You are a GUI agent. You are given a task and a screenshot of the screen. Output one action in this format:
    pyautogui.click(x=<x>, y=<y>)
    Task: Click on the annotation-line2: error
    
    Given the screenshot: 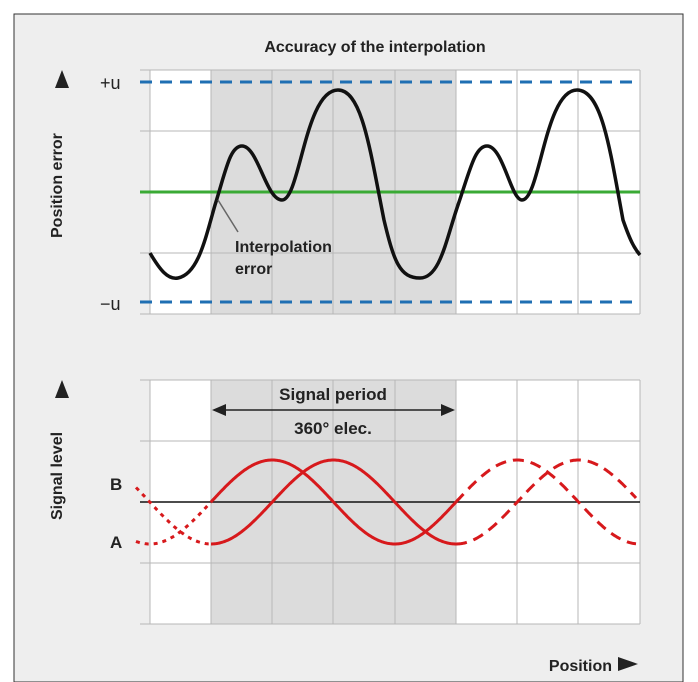 What is the action you would take?
    pyautogui.click(x=253, y=269)
    